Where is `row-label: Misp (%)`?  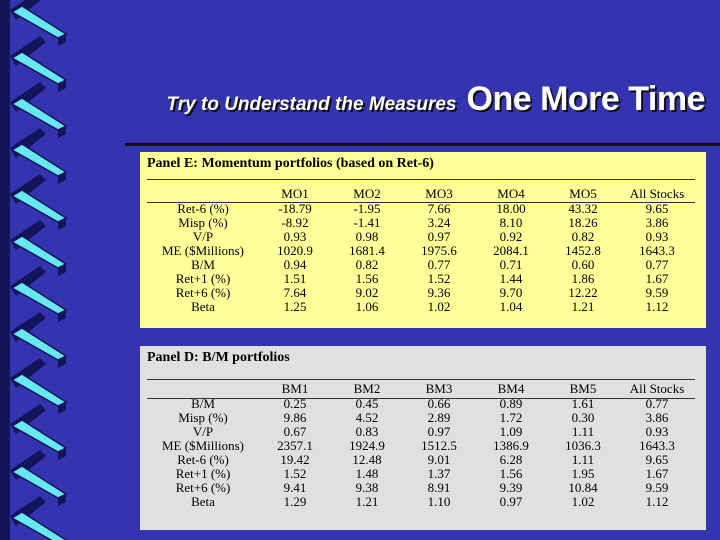 row-label: Misp (%) is located at coordinates (203, 222).